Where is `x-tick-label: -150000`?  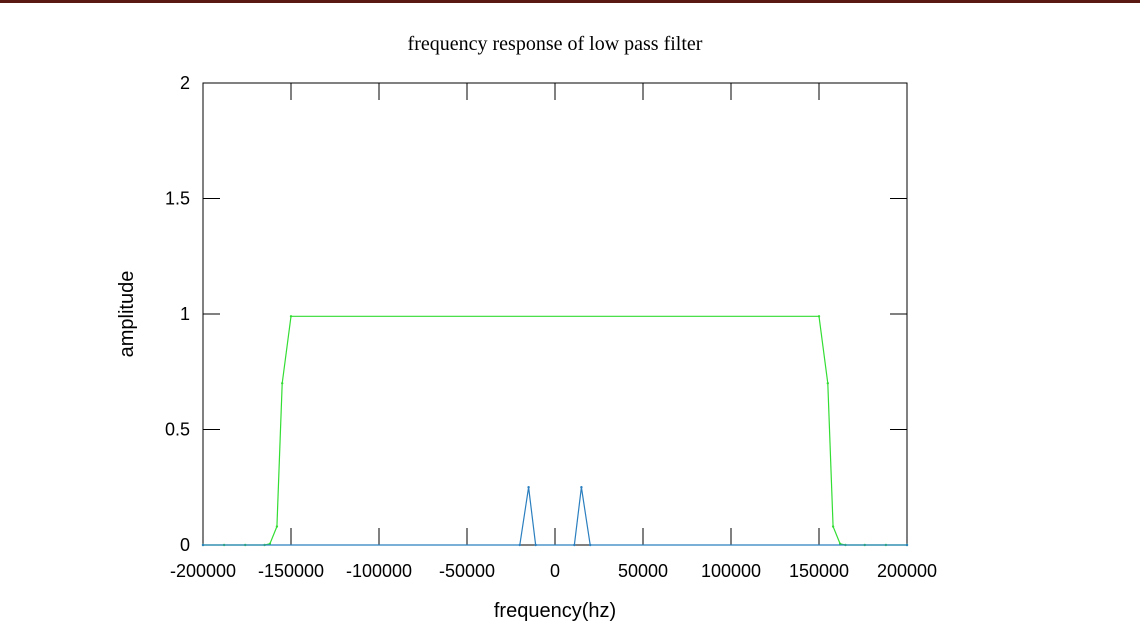
x-tick-label: -150000 is located at coordinates (291, 571).